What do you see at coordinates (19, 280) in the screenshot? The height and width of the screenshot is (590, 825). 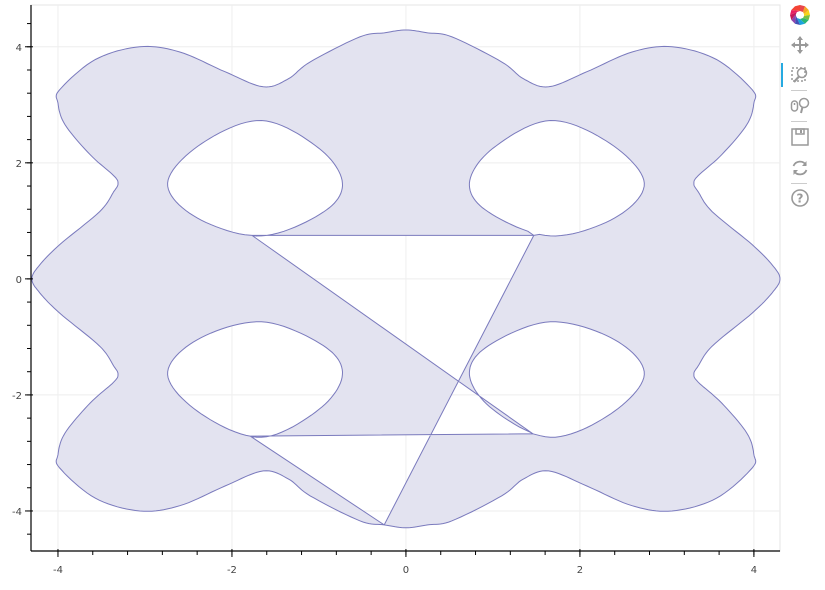 I see `y-tick-label: 0` at bounding box center [19, 280].